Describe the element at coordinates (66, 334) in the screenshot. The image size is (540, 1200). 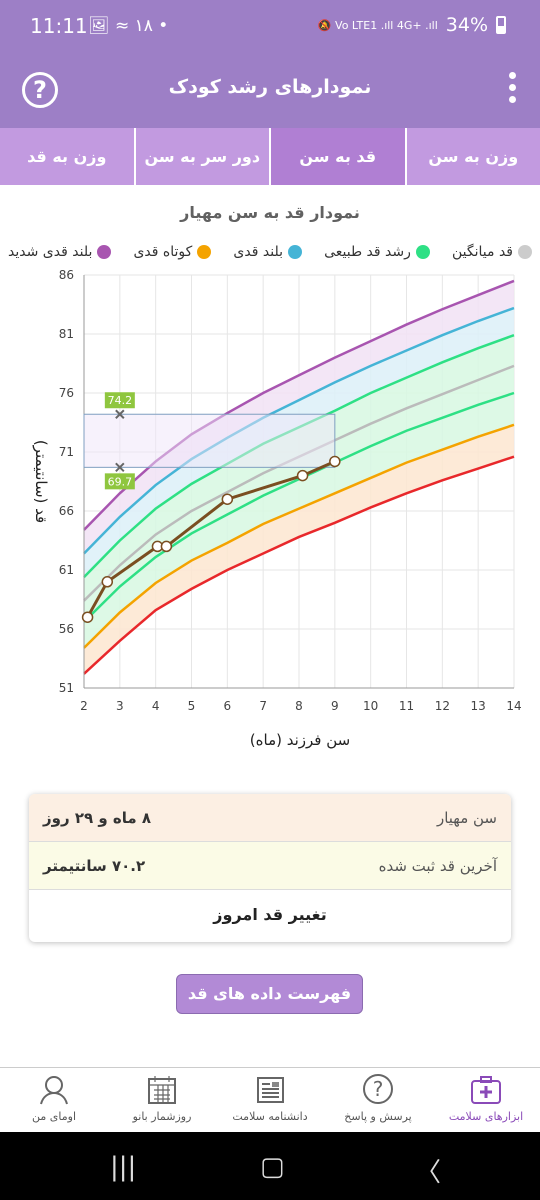
I see `y-tick-label: 81` at that location.